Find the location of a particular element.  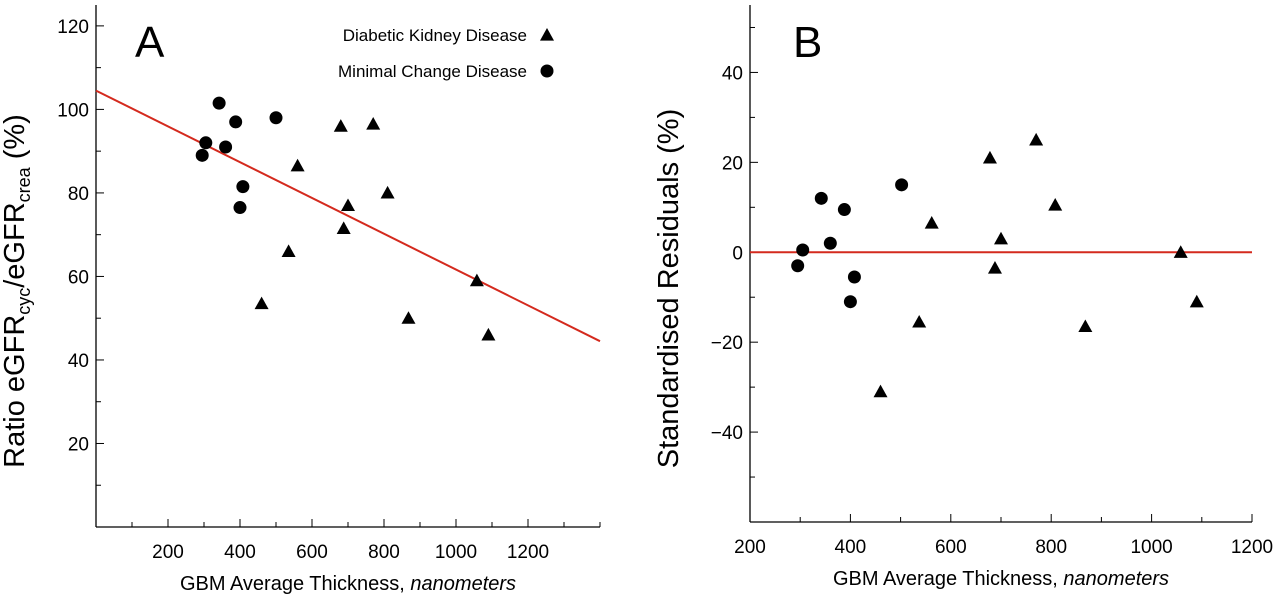

y-tick-label: 0 is located at coordinates (737, 253).